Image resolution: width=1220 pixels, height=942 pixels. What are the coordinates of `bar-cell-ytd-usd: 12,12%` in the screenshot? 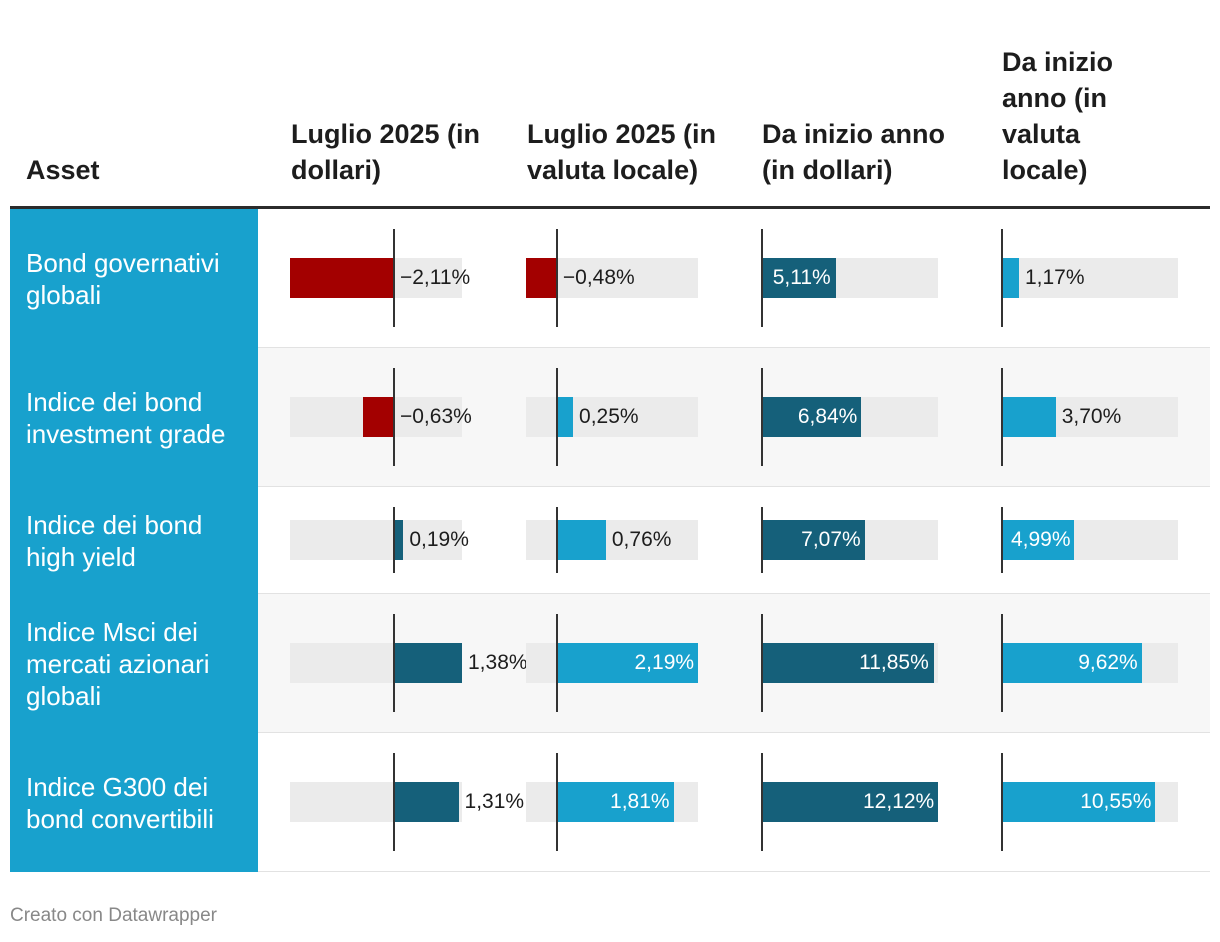 It's located at (849, 802).